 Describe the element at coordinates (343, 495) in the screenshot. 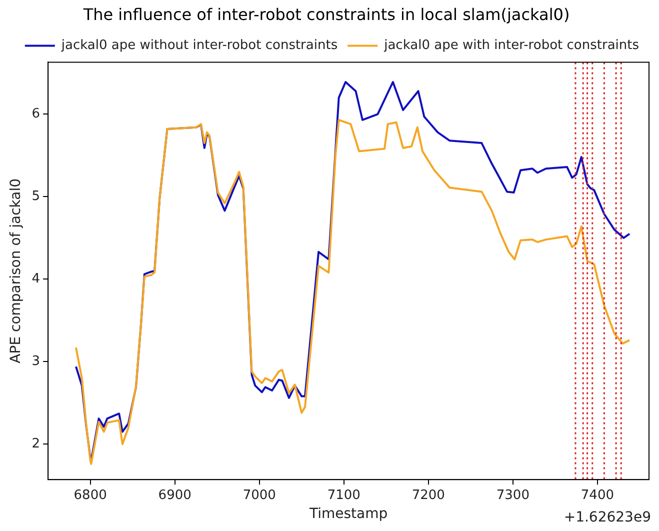

I see `x-tick-label: 7100` at that location.